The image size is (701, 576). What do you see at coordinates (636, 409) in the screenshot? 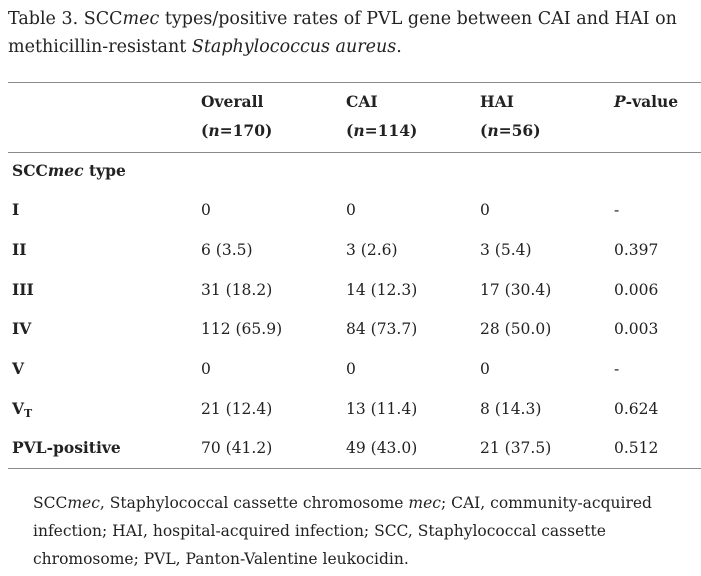
I see `cell-p: 0.624` at bounding box center [636, 409].